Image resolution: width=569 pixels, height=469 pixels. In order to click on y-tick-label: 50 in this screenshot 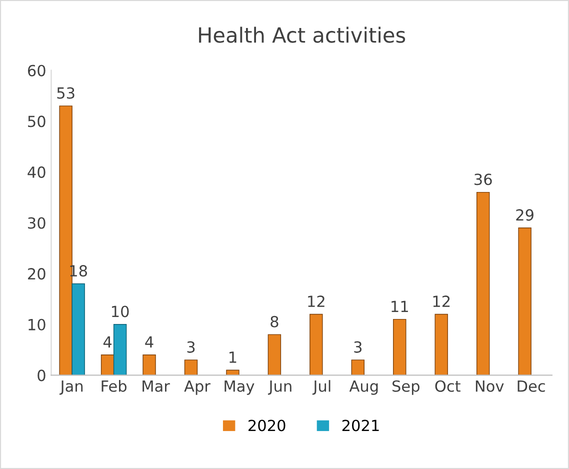, I will do `click(37, 122)`.